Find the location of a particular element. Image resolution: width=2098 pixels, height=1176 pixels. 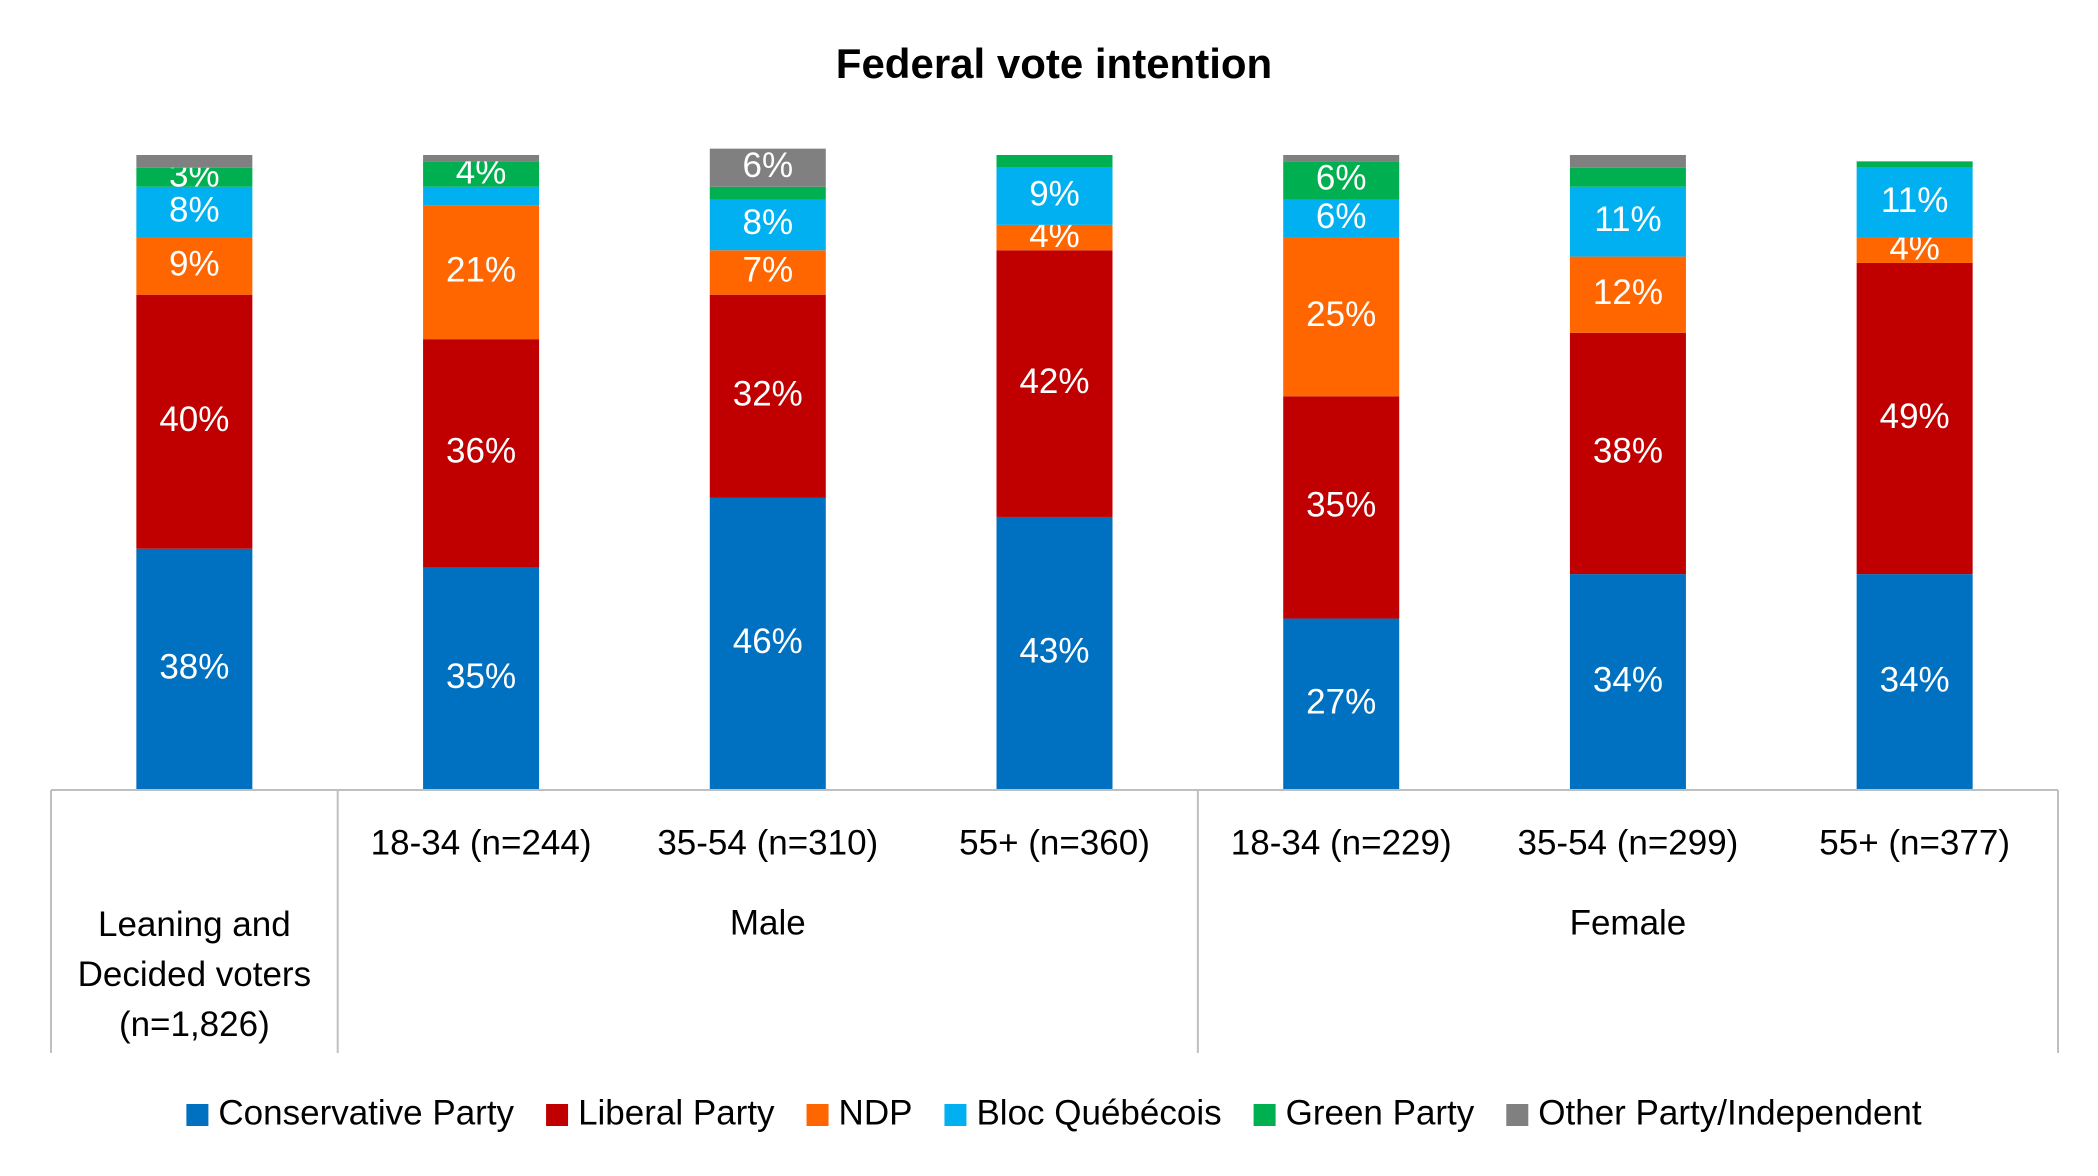

x-tick-label-box: Leaning and Decided voters (n=1,826) is located at coordinates (194, 974).